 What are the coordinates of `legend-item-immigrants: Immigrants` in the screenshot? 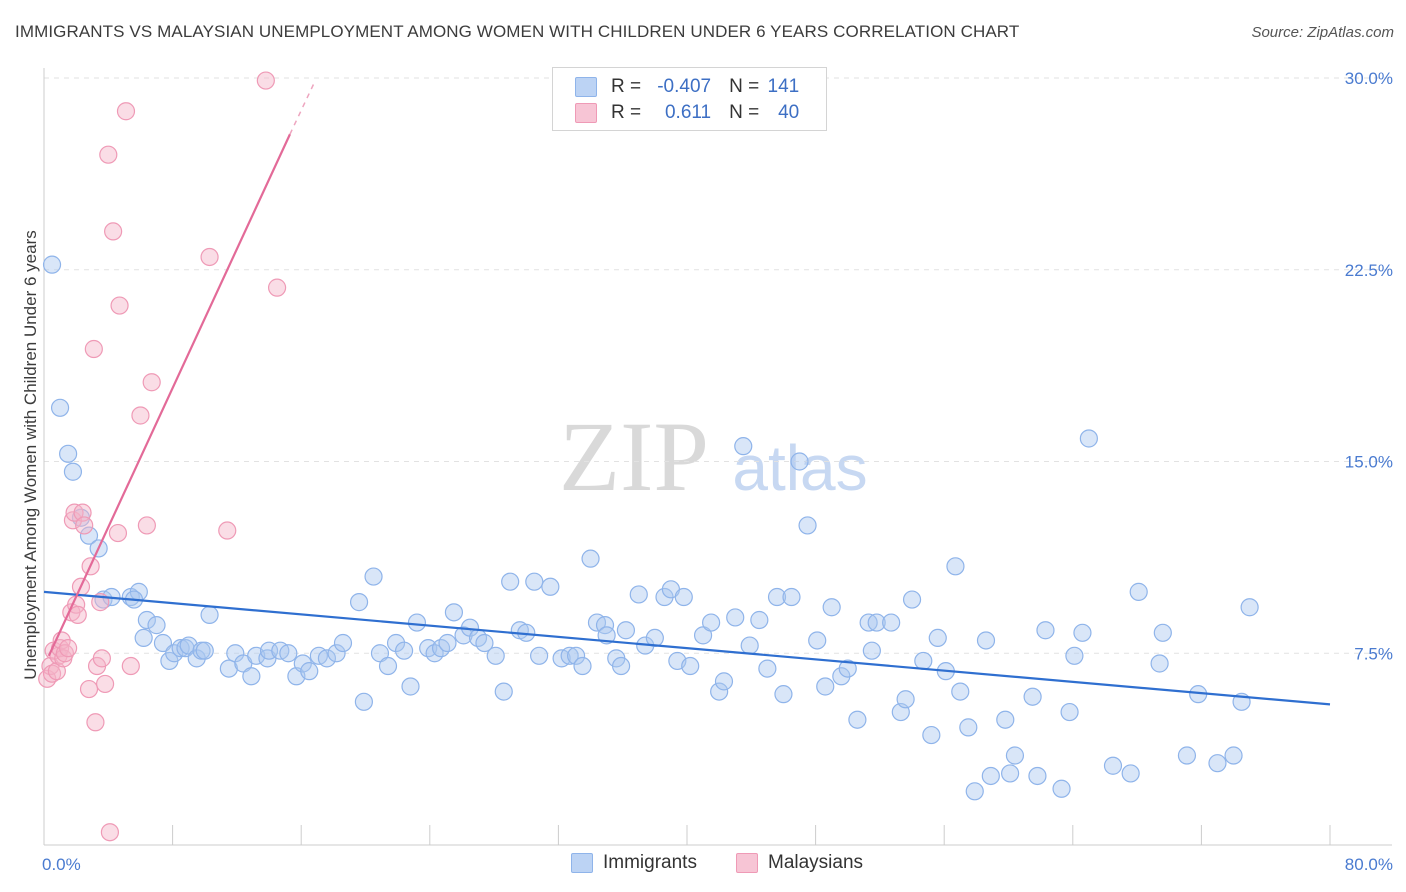 It's located at (634, 863).